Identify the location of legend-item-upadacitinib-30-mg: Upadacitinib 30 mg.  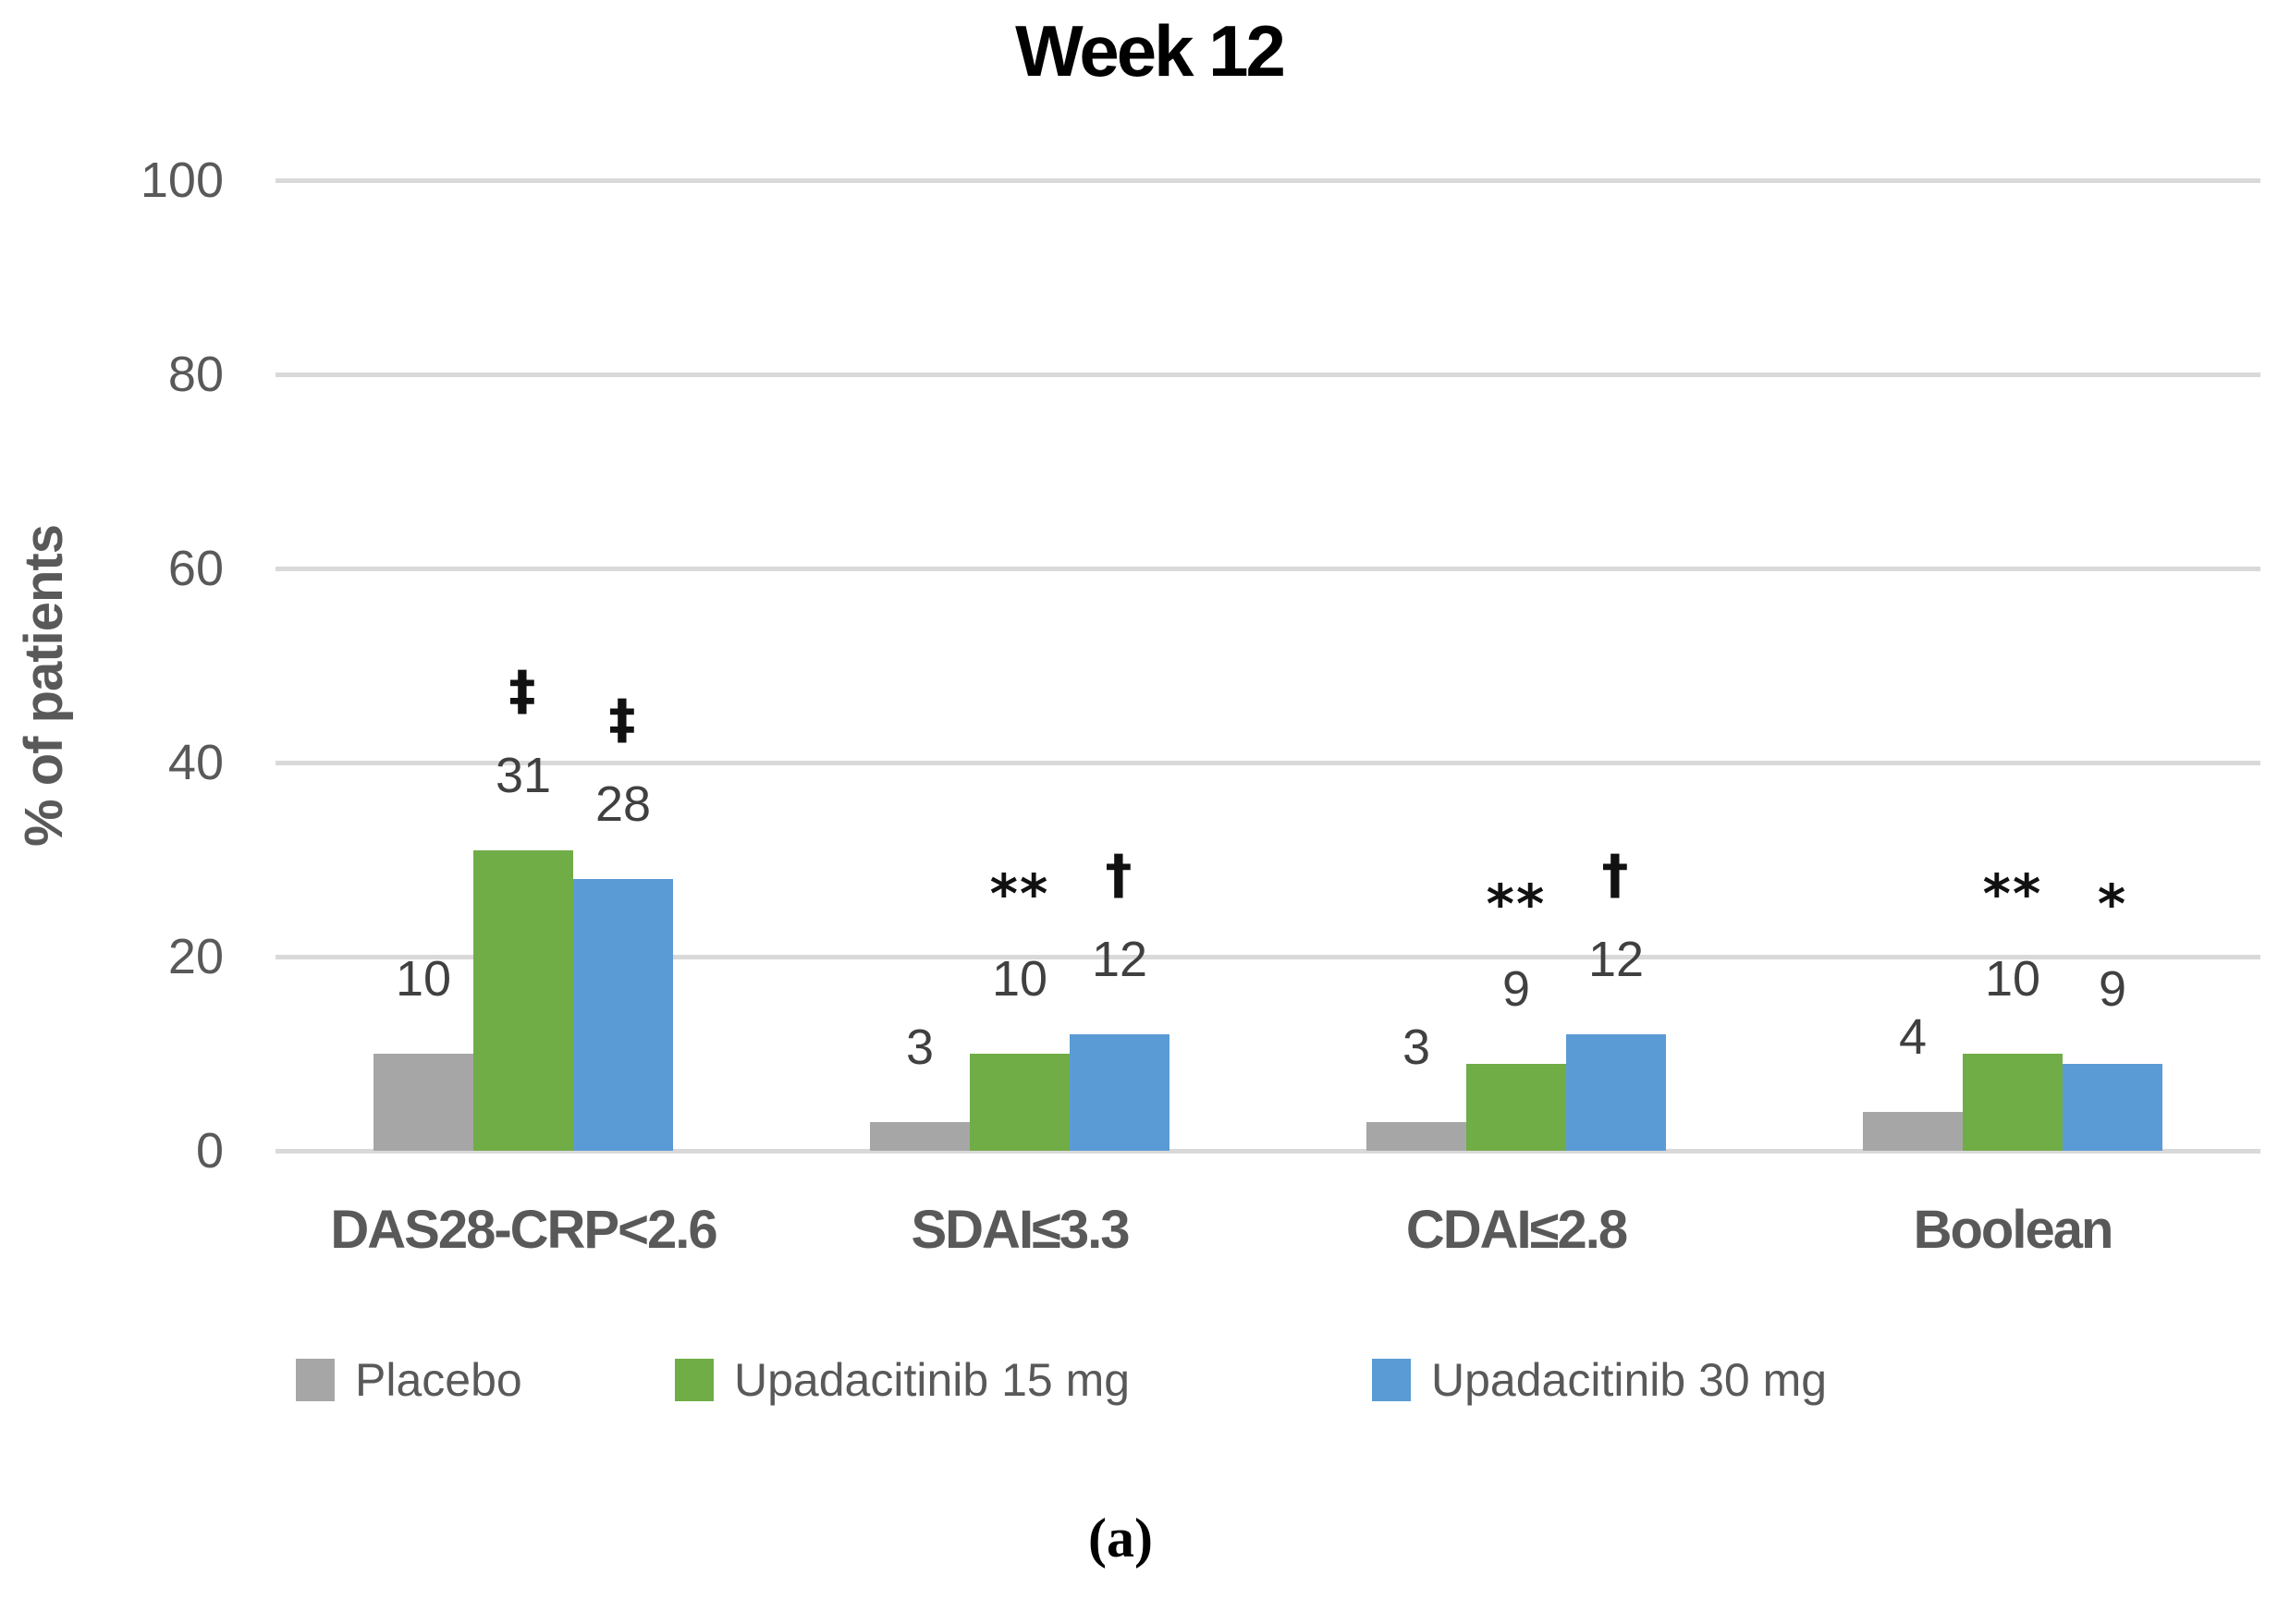
(1599, 1380).